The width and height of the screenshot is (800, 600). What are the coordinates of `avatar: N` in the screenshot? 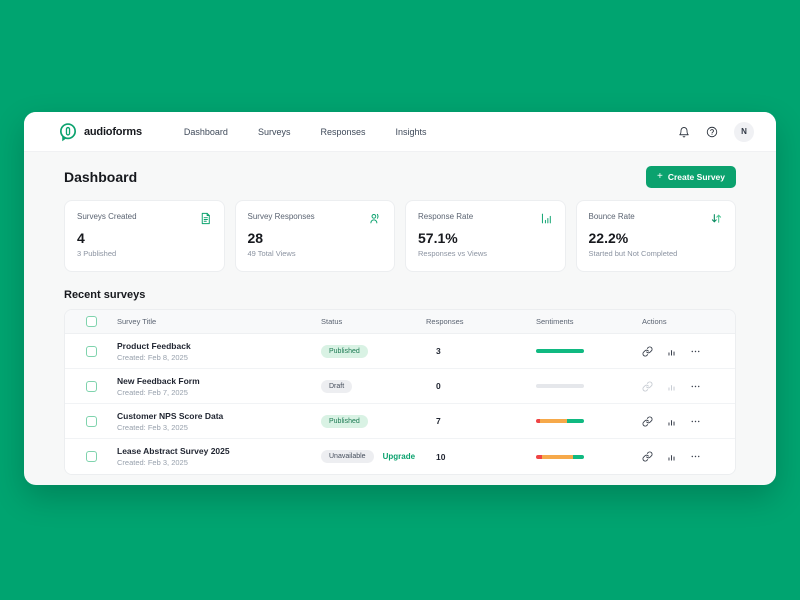 It's located at (744, 131).